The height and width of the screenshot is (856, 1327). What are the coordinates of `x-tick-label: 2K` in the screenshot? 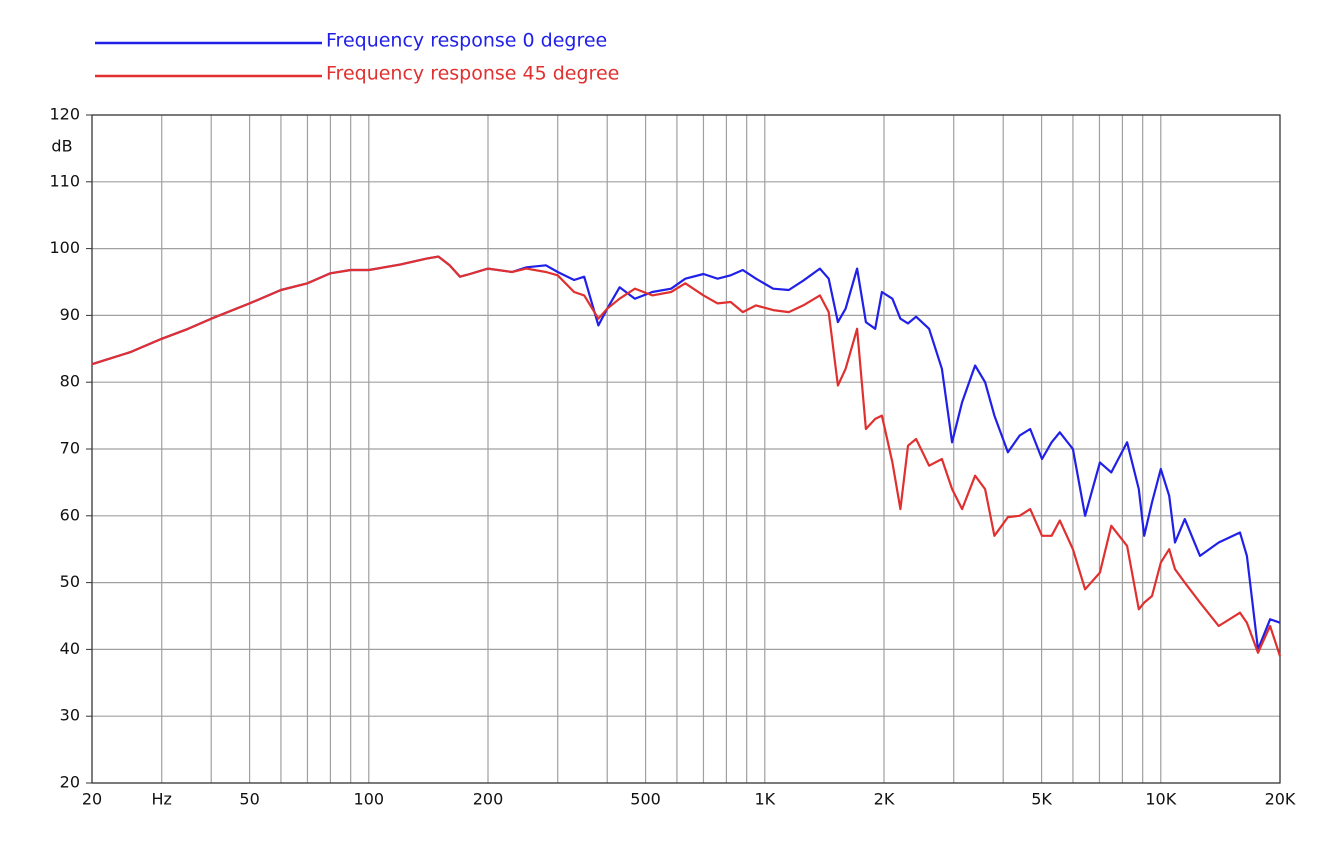 It's located at (884, 799).